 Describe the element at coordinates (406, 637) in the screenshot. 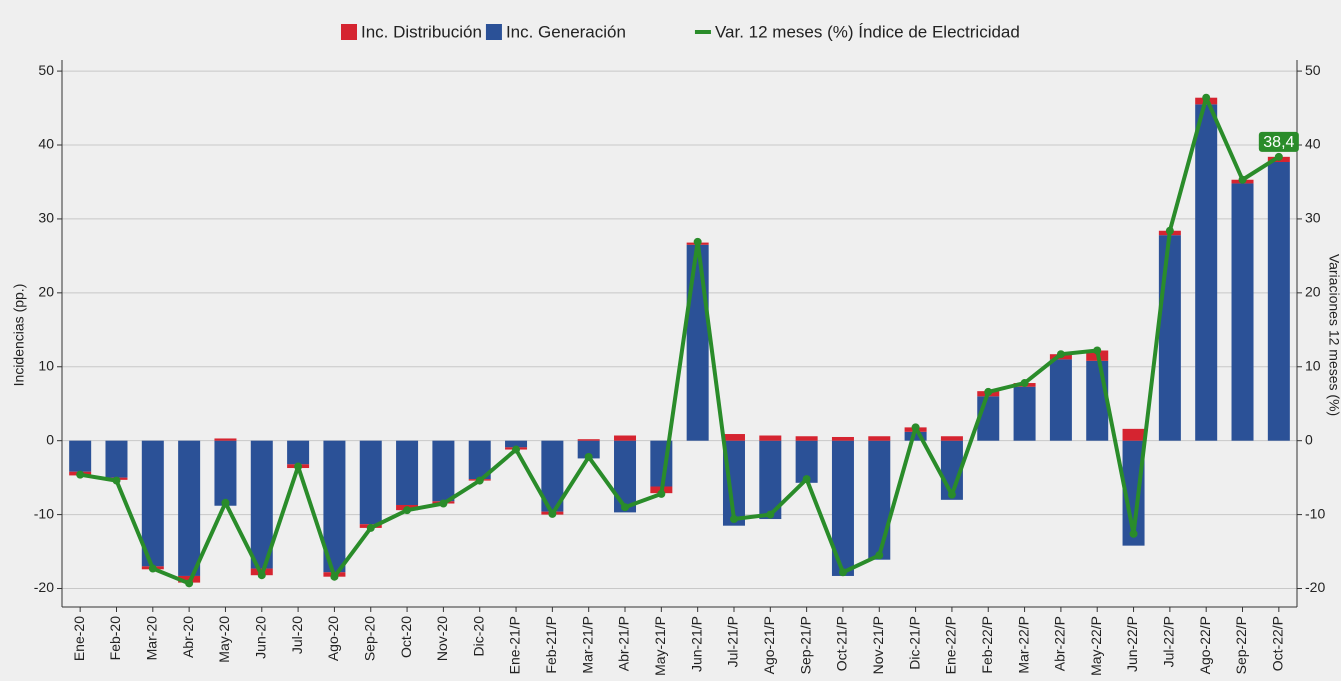

I see `x-tick-label: Oct-20` at that location.